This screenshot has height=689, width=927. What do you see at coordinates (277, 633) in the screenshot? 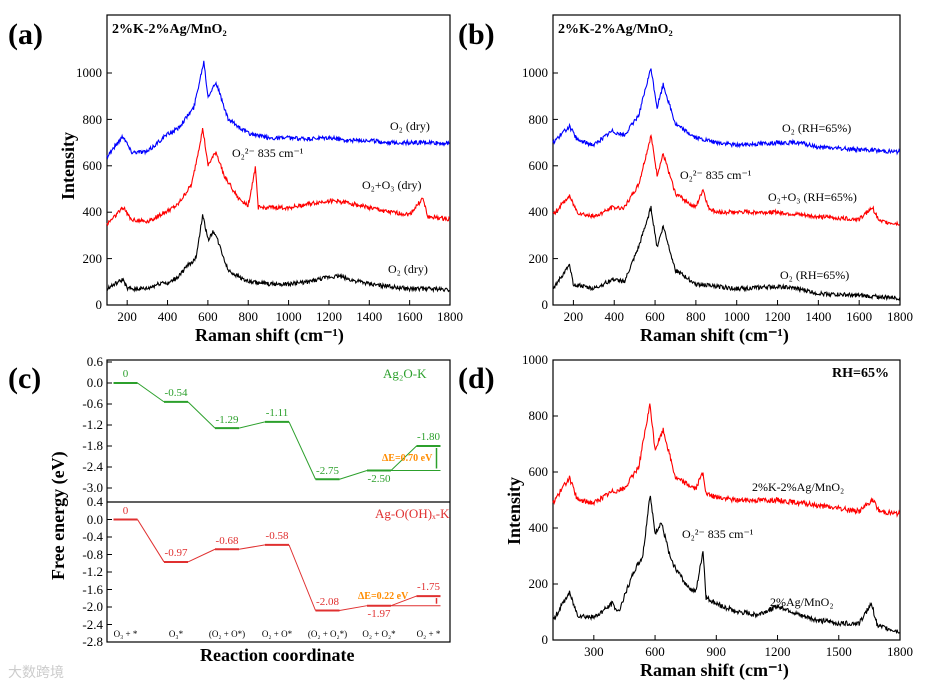
I see `state-label-c: O₂ + O*` at bounding box center [277, 633].